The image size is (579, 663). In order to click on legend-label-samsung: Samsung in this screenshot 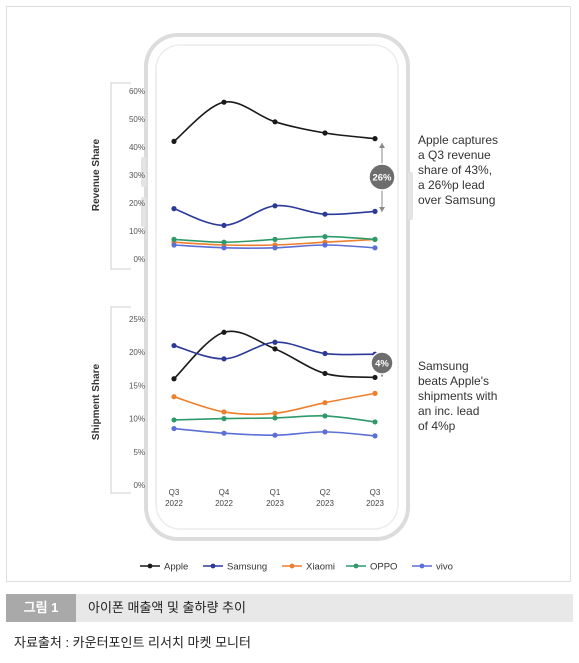, I will do `click(247, 567)`.